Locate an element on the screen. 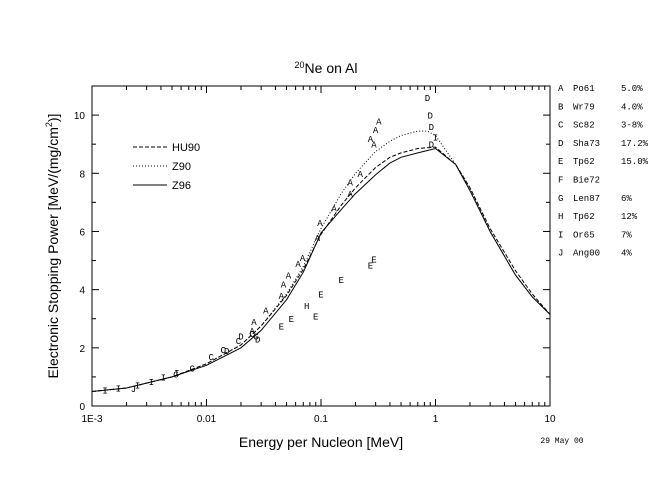 The height and width of the screenshot is (480, 670). reference-error: 15.0% is located at coordinates (635, 162).